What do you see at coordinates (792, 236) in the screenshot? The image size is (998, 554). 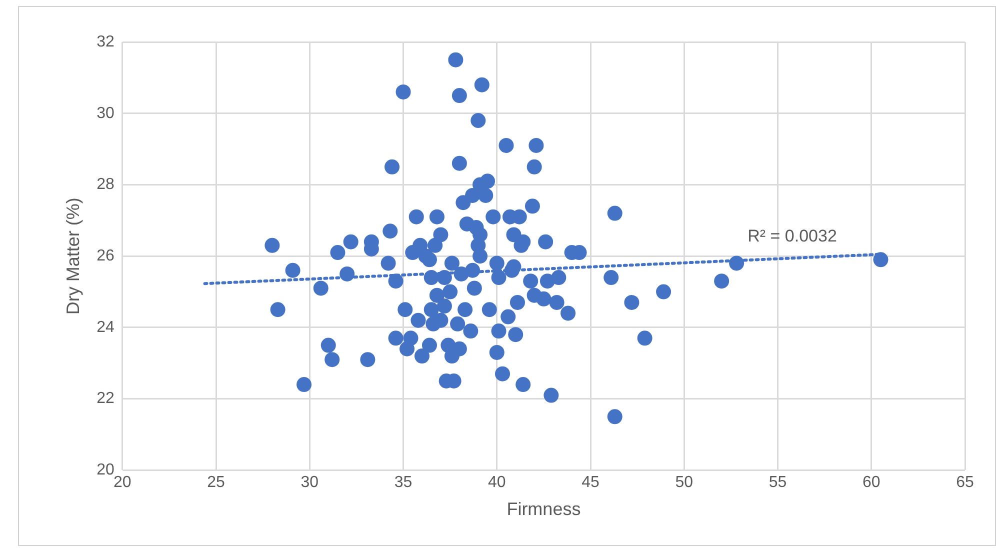 I see `annotation: R² = 0.0032` at bounding box center [792, 236].